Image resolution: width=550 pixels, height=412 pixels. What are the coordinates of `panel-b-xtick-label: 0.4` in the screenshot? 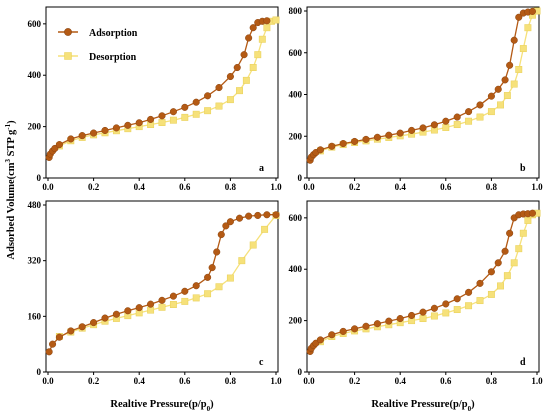 It's located at (401, 187).